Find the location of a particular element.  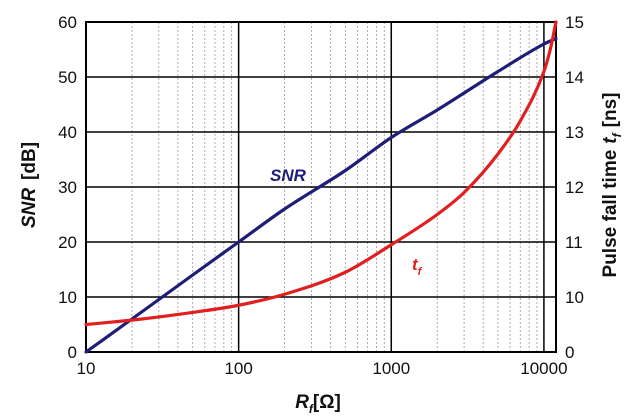

y-right-tick-label: 11 is located at coordinates (574, 242).